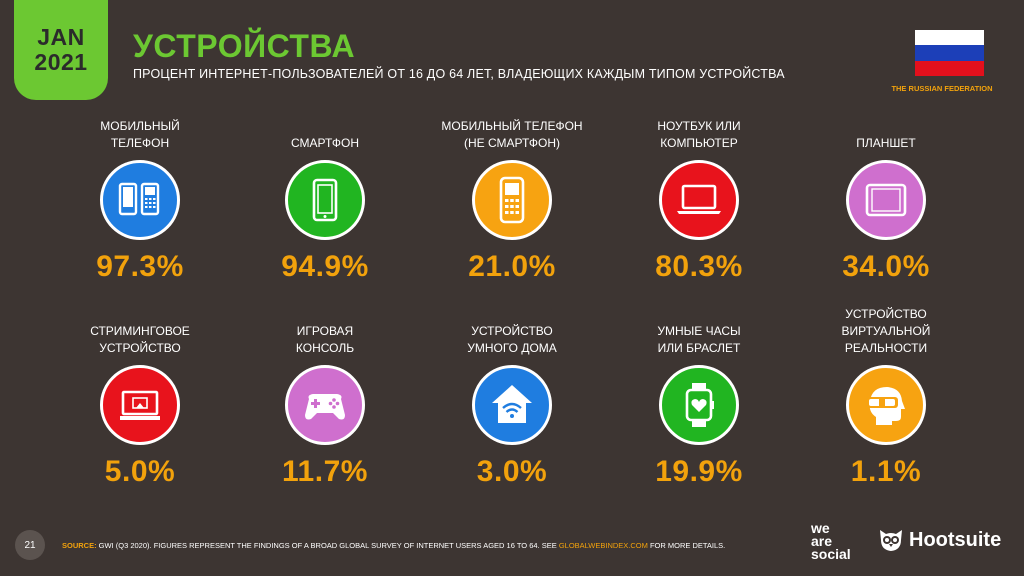 The height and width of the screenshot is (576, 1024). I want to click on device-item: УСТРОЙСТВО ВИРТУАЛЬНОЙ РЕАЛЬНОСТИ 1.1%, so click(886, 398).